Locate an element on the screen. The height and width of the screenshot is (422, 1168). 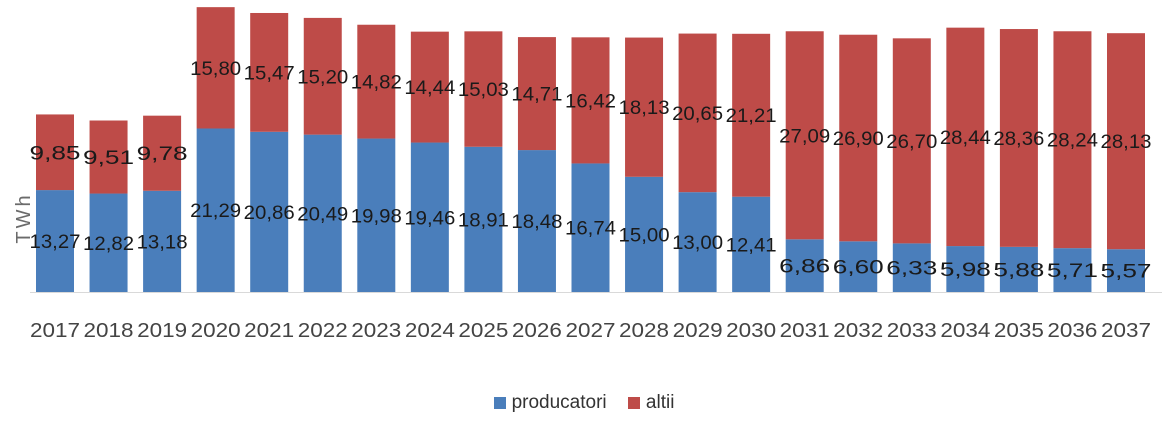
bar-altii-2036 is located at coordinates (1072, 140).